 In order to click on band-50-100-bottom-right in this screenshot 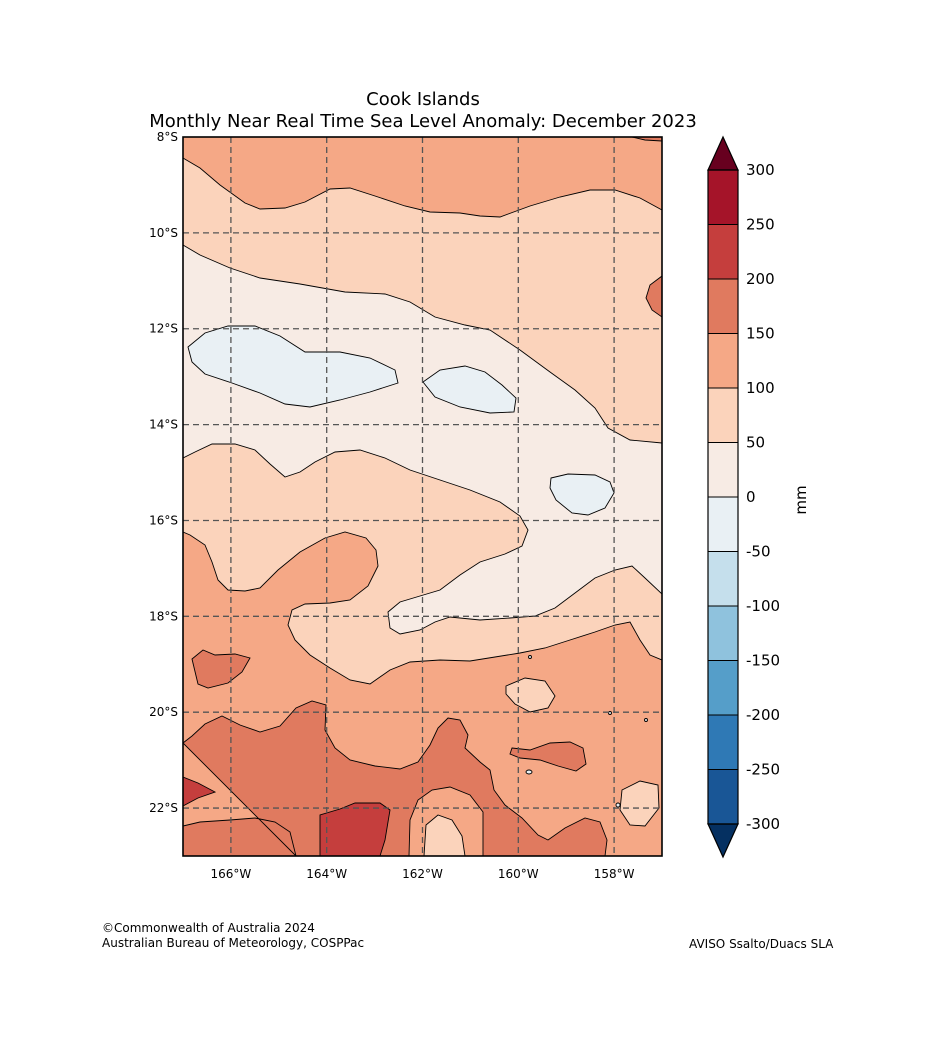, I will do `click(639, 803)`.